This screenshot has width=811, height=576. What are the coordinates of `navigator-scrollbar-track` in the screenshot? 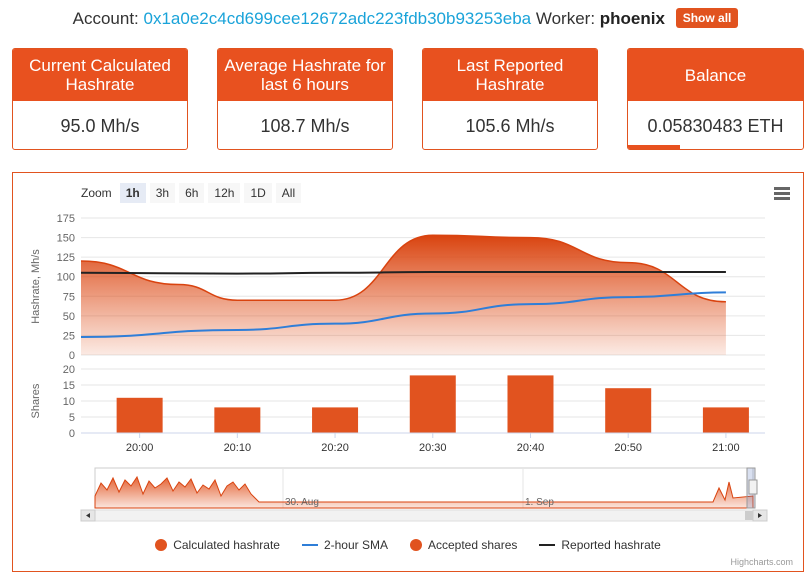 It's located at (424, 515).